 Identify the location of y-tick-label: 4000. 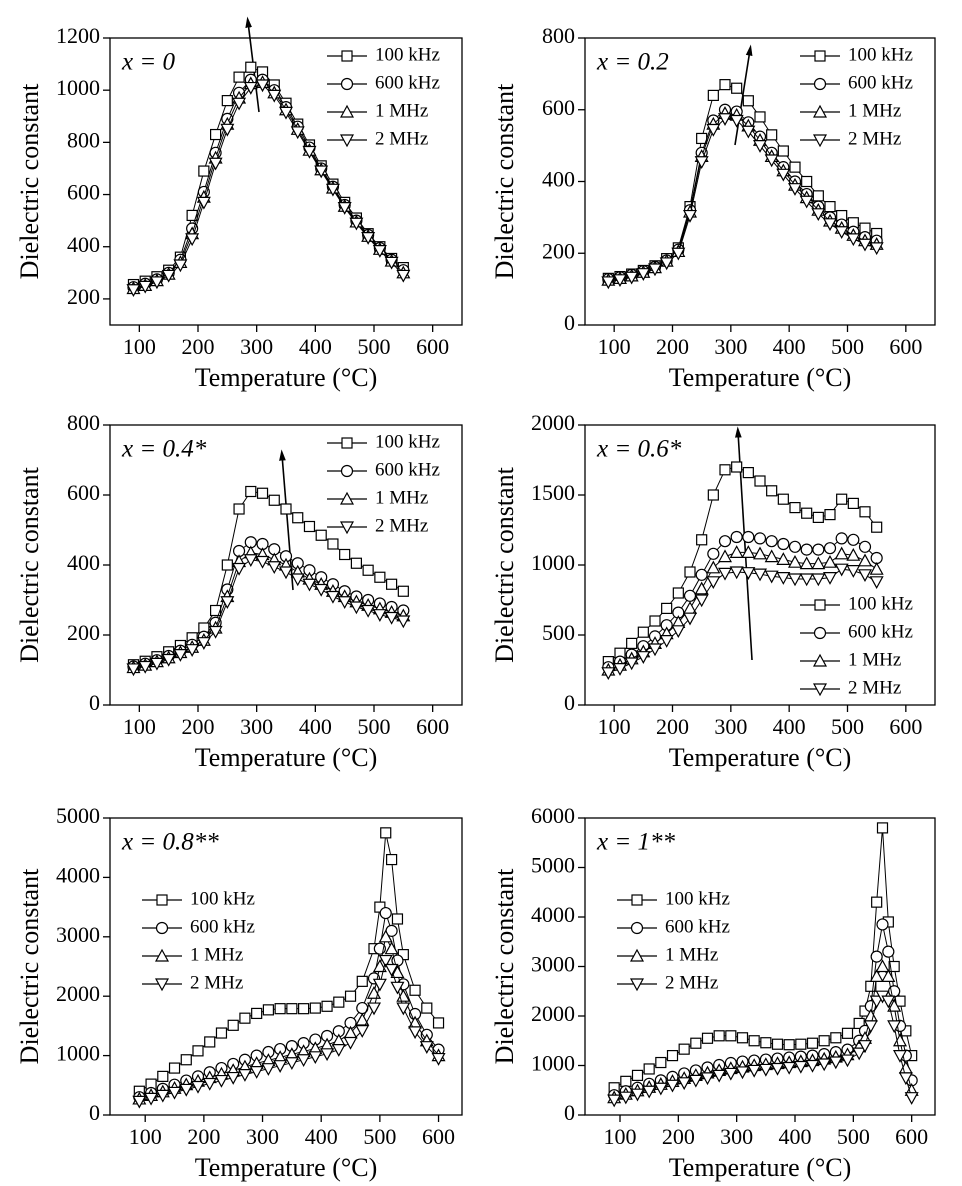
(553, 914).